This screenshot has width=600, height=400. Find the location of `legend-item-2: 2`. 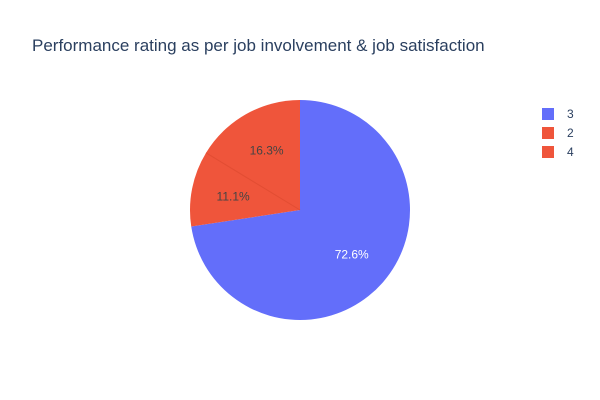

legend-item-2: 2 is located at coordinates (558, 133).